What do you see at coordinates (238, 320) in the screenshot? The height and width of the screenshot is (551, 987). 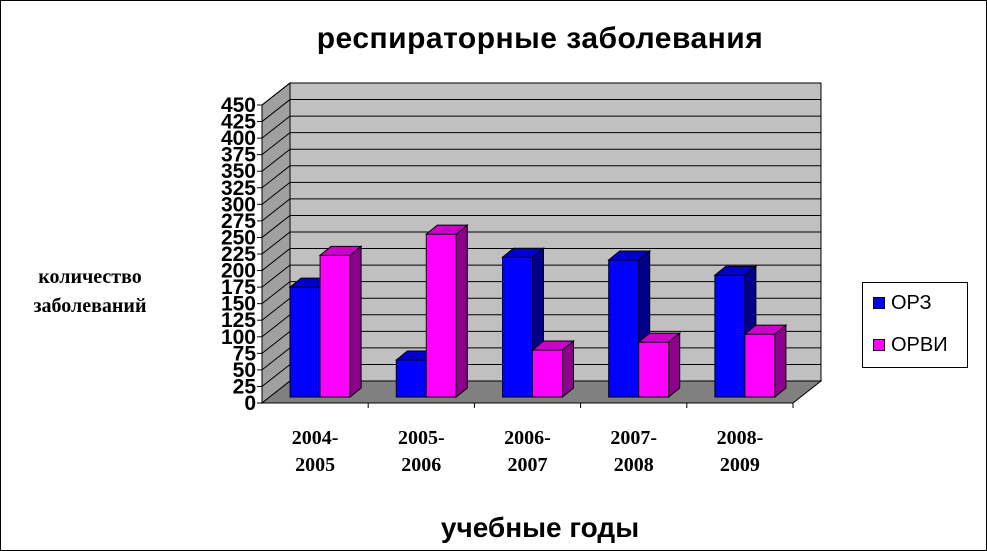 I see `y-tick-label: 125` at bounding box center [238, 320].